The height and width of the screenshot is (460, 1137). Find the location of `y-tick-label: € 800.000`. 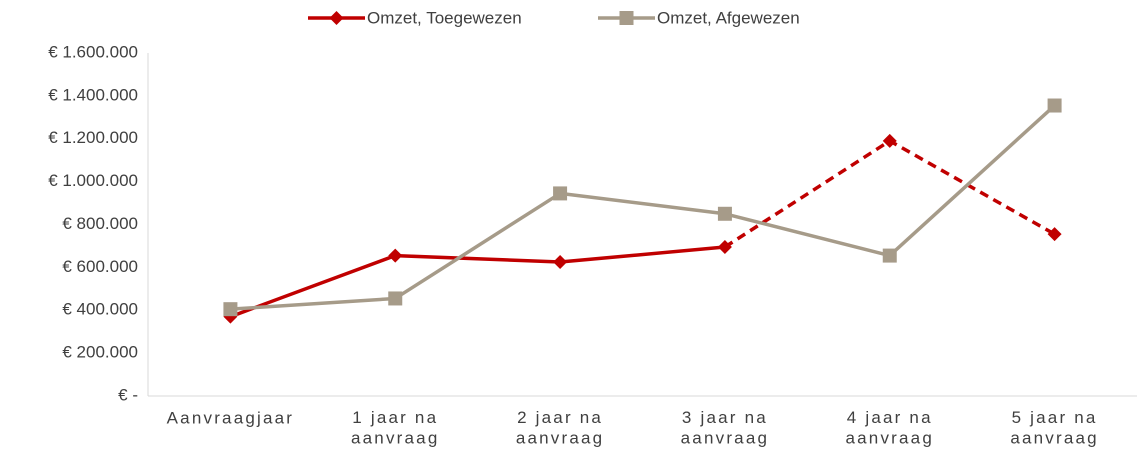

y-tick-label: € 800.000 is located at coordinates (100, 223).